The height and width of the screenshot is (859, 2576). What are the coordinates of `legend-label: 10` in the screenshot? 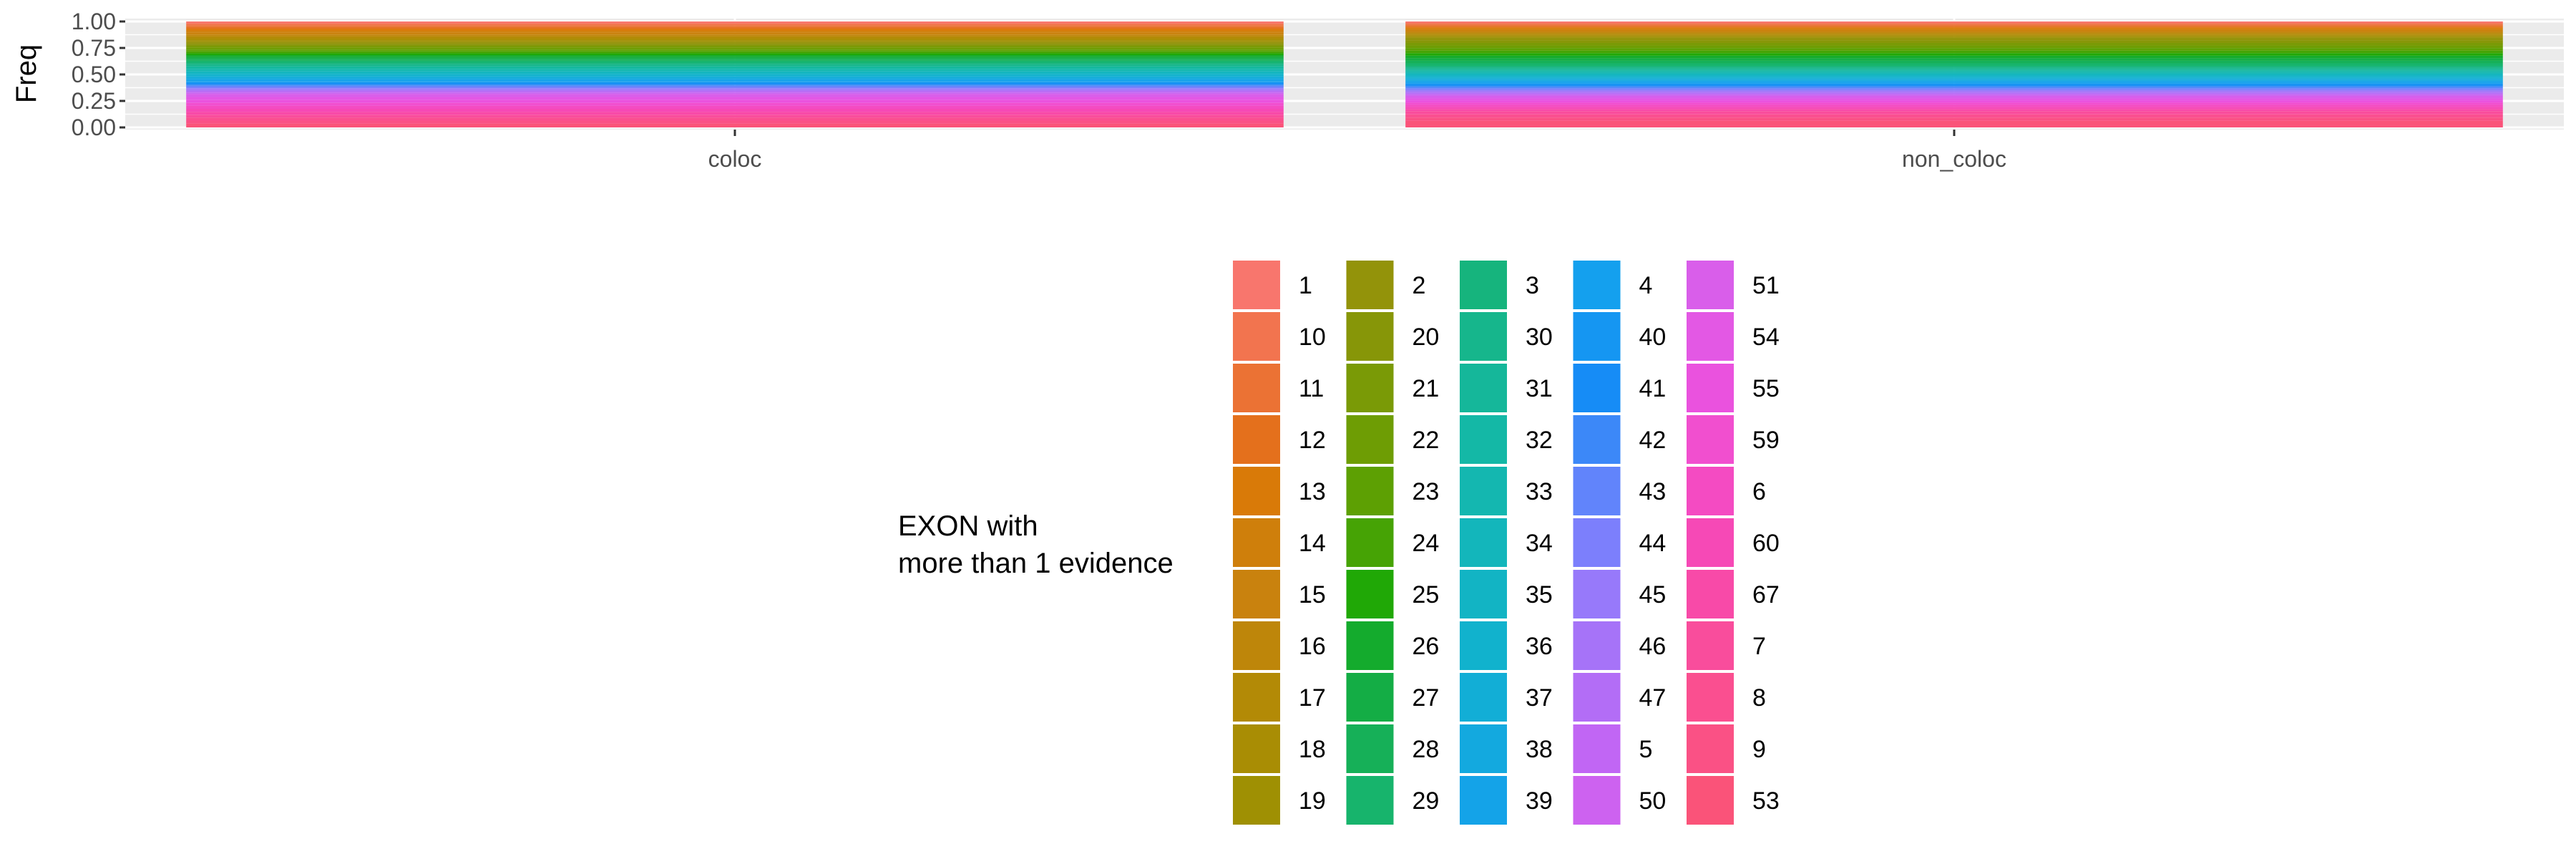 It's located at (1312, 337).